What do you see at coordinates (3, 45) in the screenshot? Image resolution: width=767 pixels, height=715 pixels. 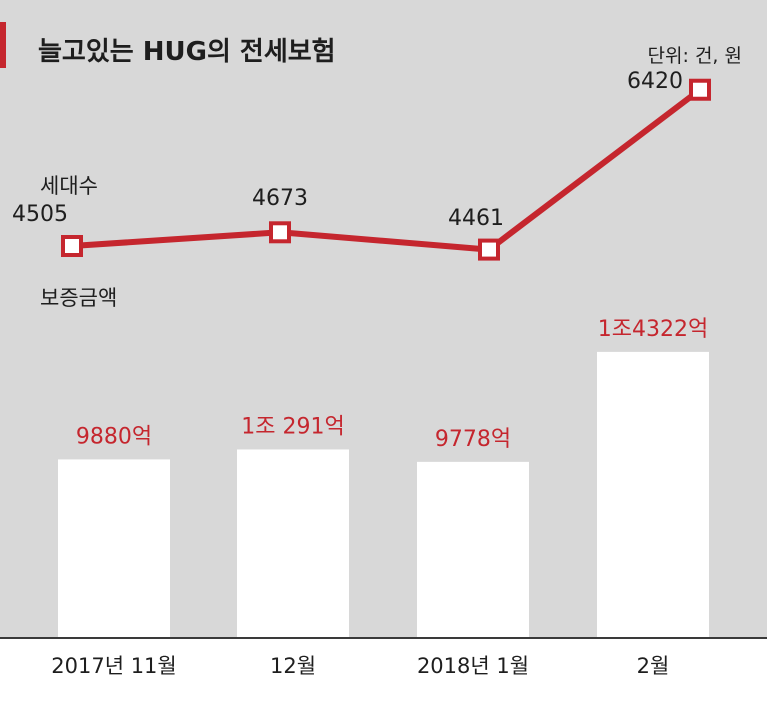 I see `title-accent-bar` at bounding box center [3, 45].